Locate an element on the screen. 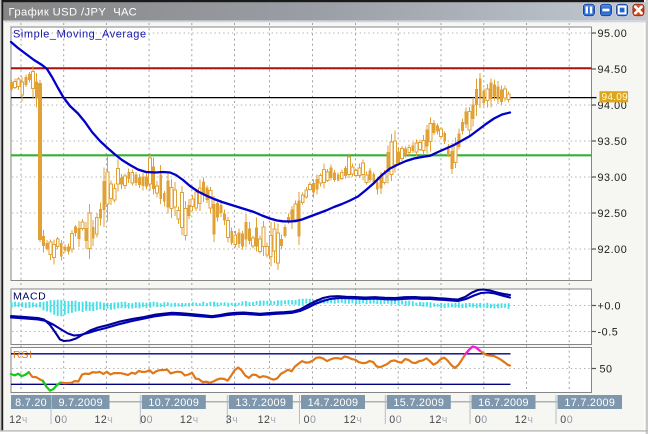 Image resolution: width=648 pixels, height=434 pixels. svg-text: 8.7.20 is located at coordinates (31, 403).